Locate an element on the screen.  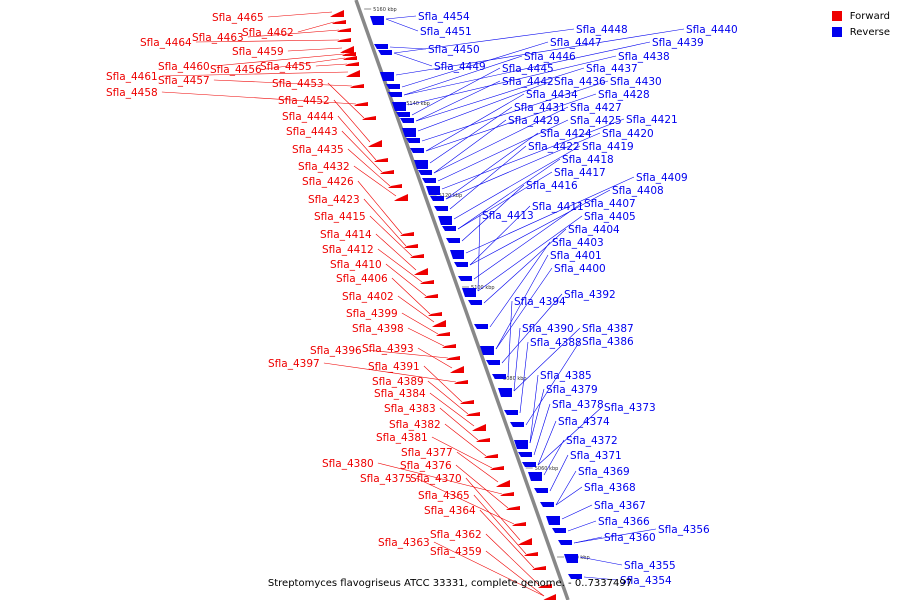
forward-gene-label: Sfla_4364 is located at coordinates (450, 511).